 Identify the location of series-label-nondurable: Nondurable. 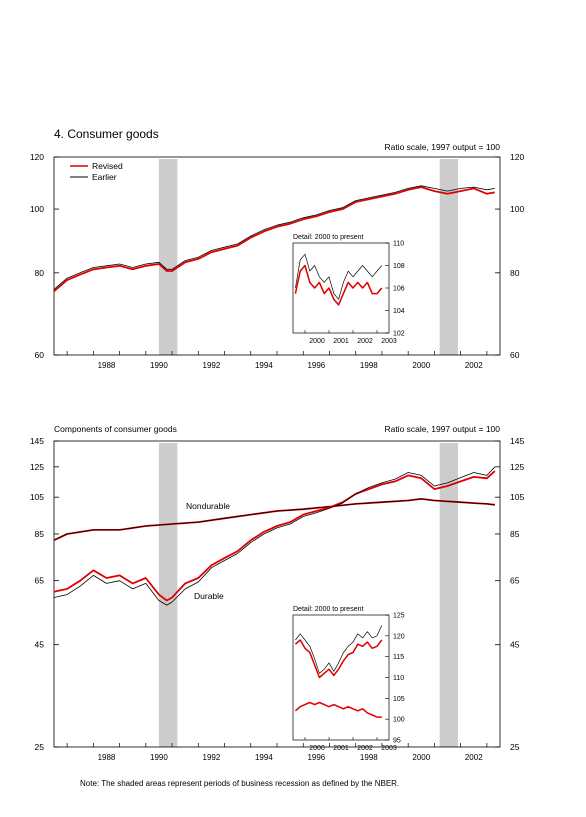
(208, 506).